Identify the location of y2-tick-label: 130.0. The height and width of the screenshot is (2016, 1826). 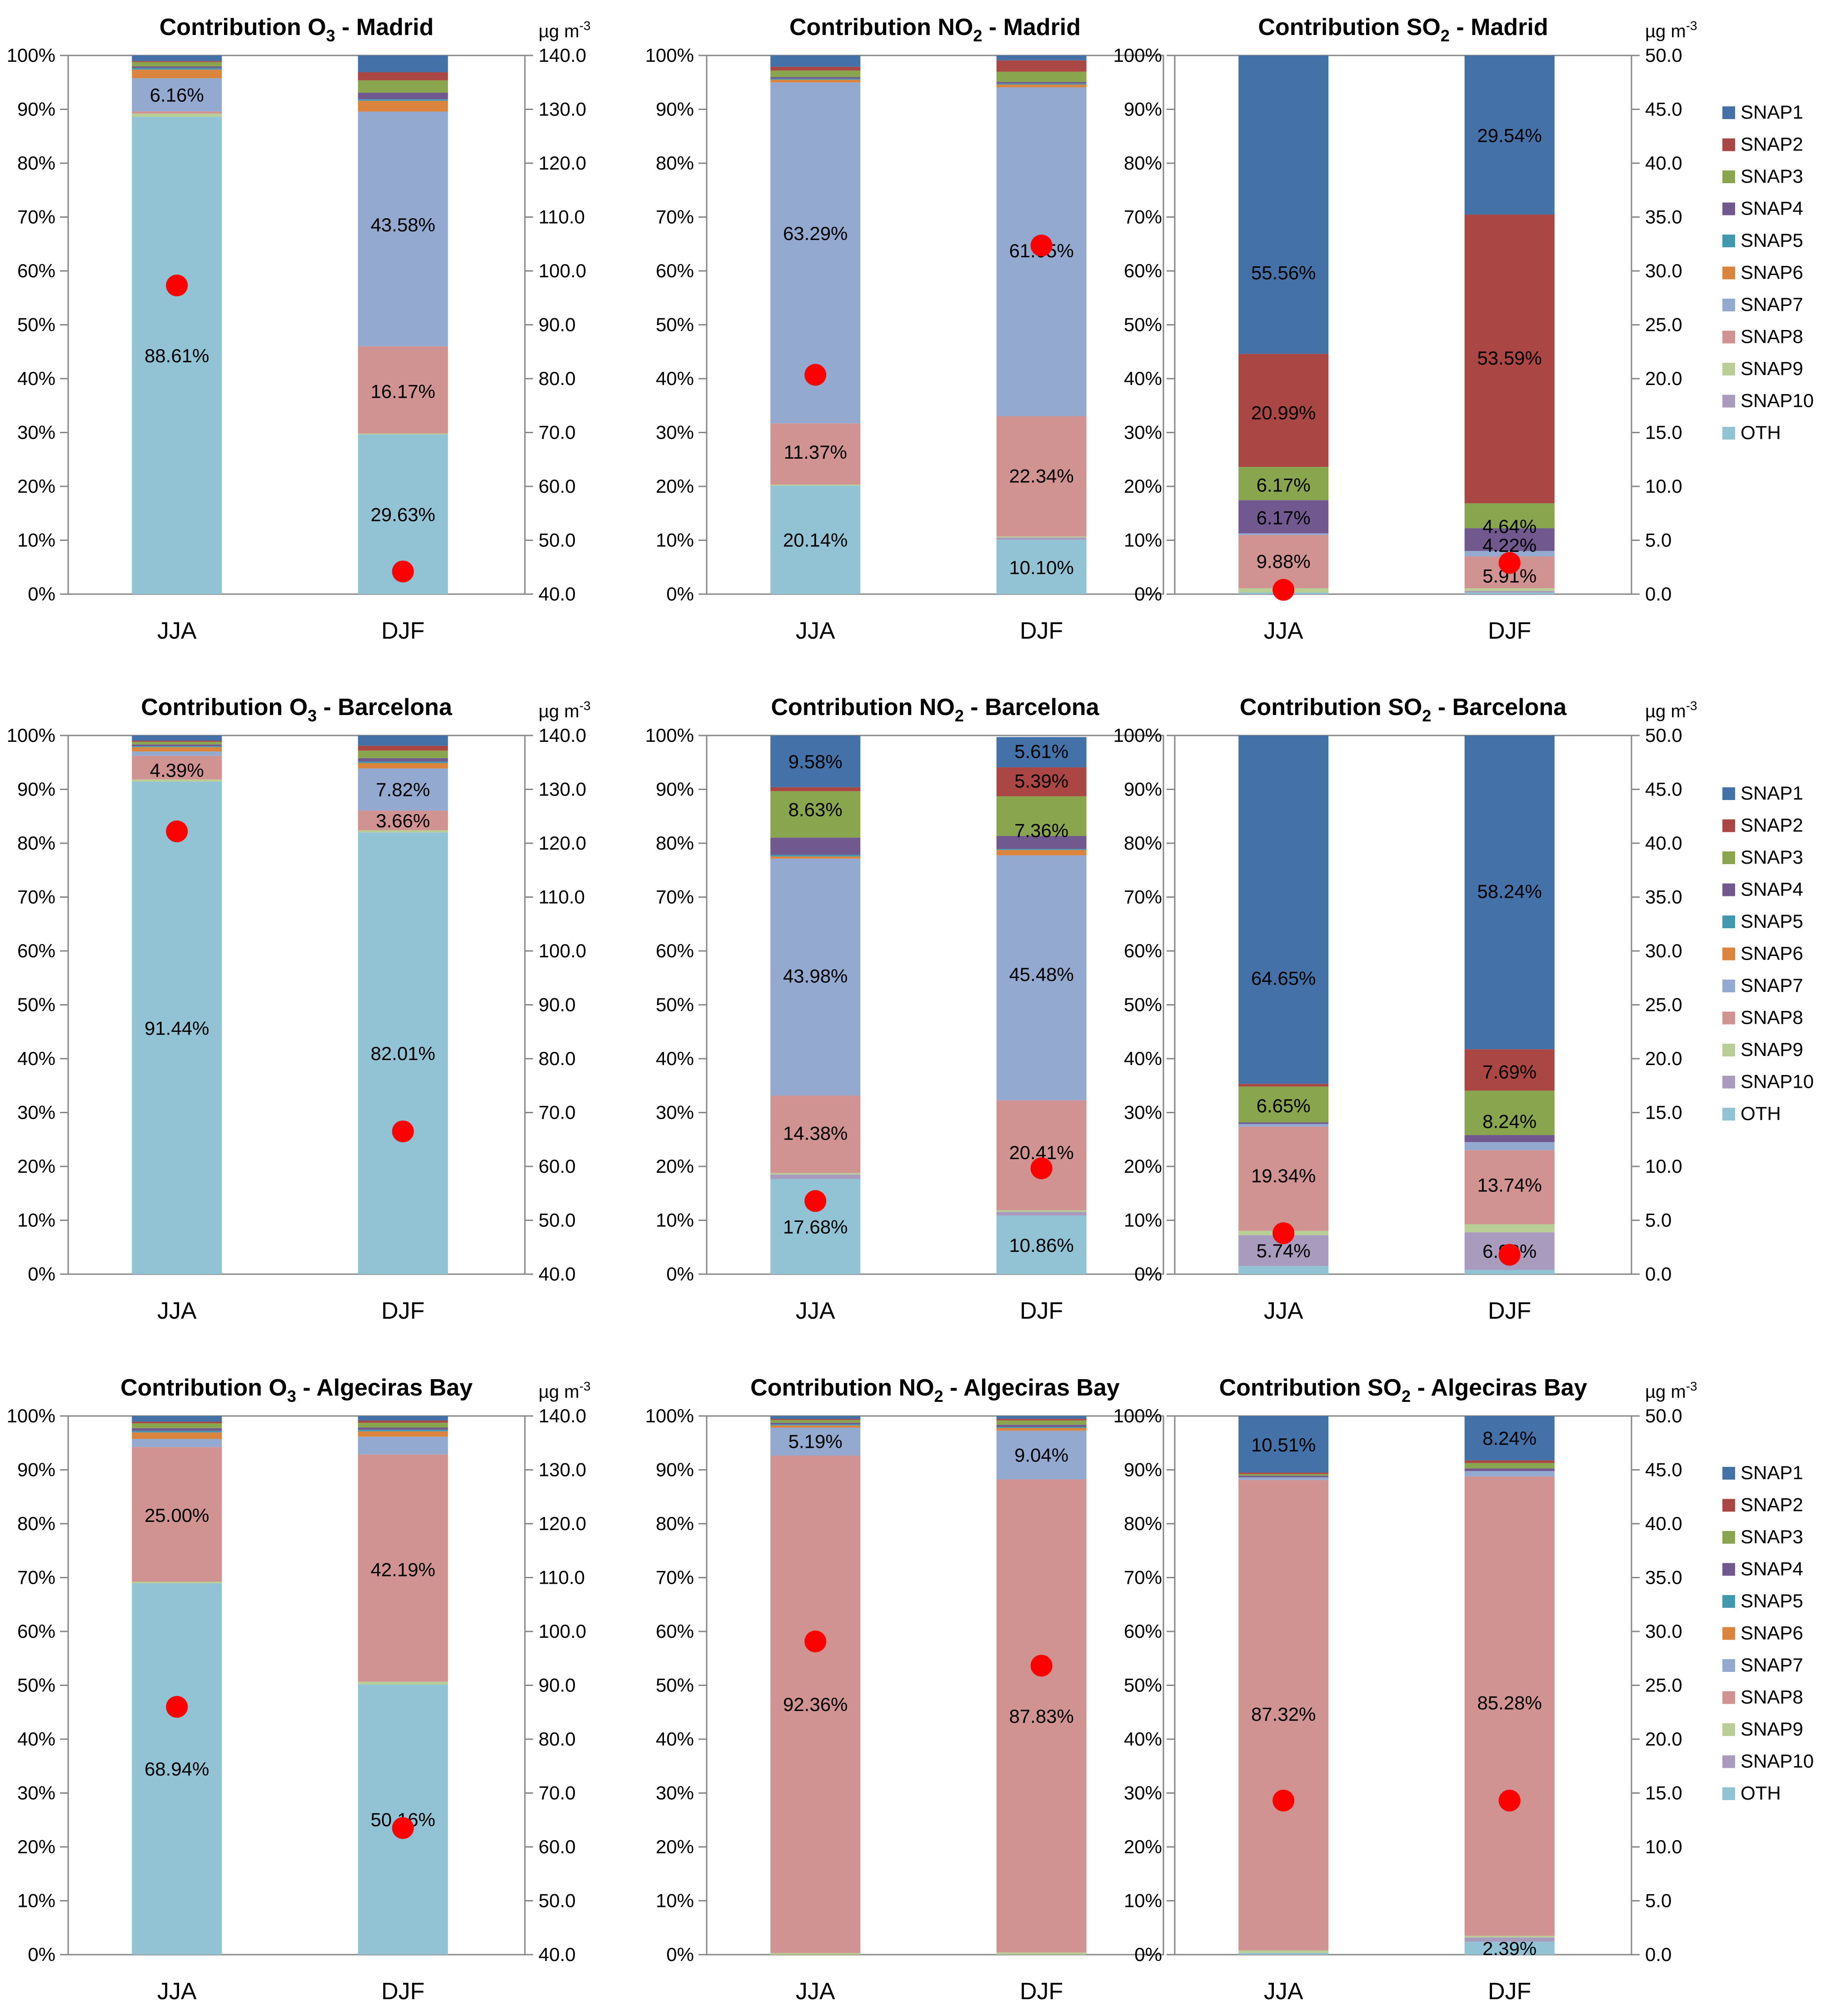
(562, 1470).